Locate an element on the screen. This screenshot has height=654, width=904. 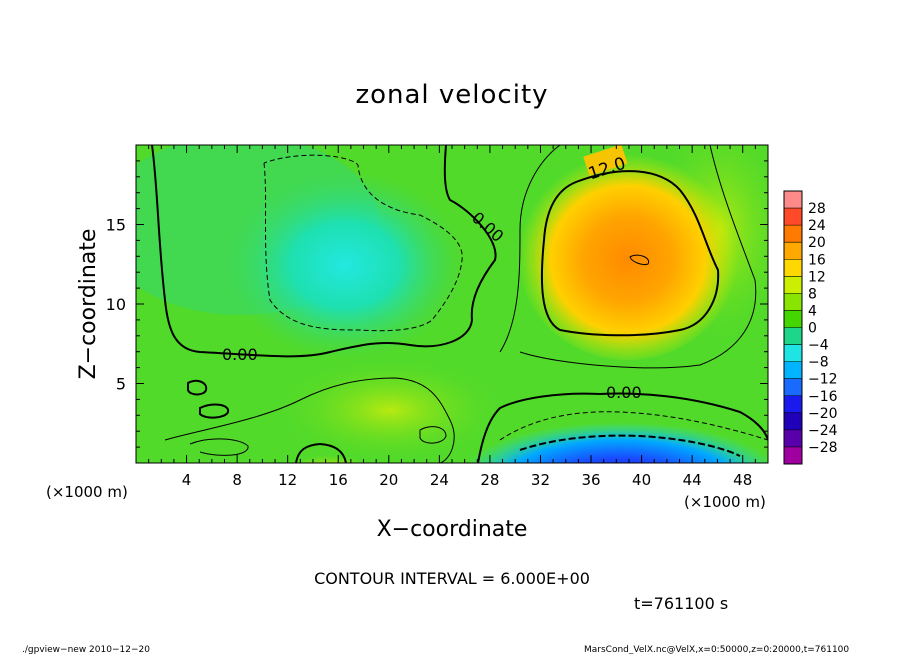
x-tick-label: 44 is located at coordinates (692, 480).